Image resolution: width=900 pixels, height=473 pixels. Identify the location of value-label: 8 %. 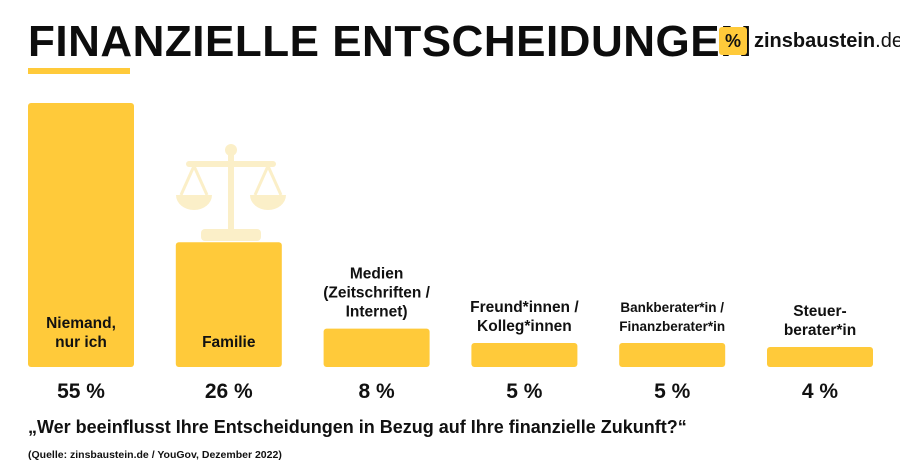
(377, 391).